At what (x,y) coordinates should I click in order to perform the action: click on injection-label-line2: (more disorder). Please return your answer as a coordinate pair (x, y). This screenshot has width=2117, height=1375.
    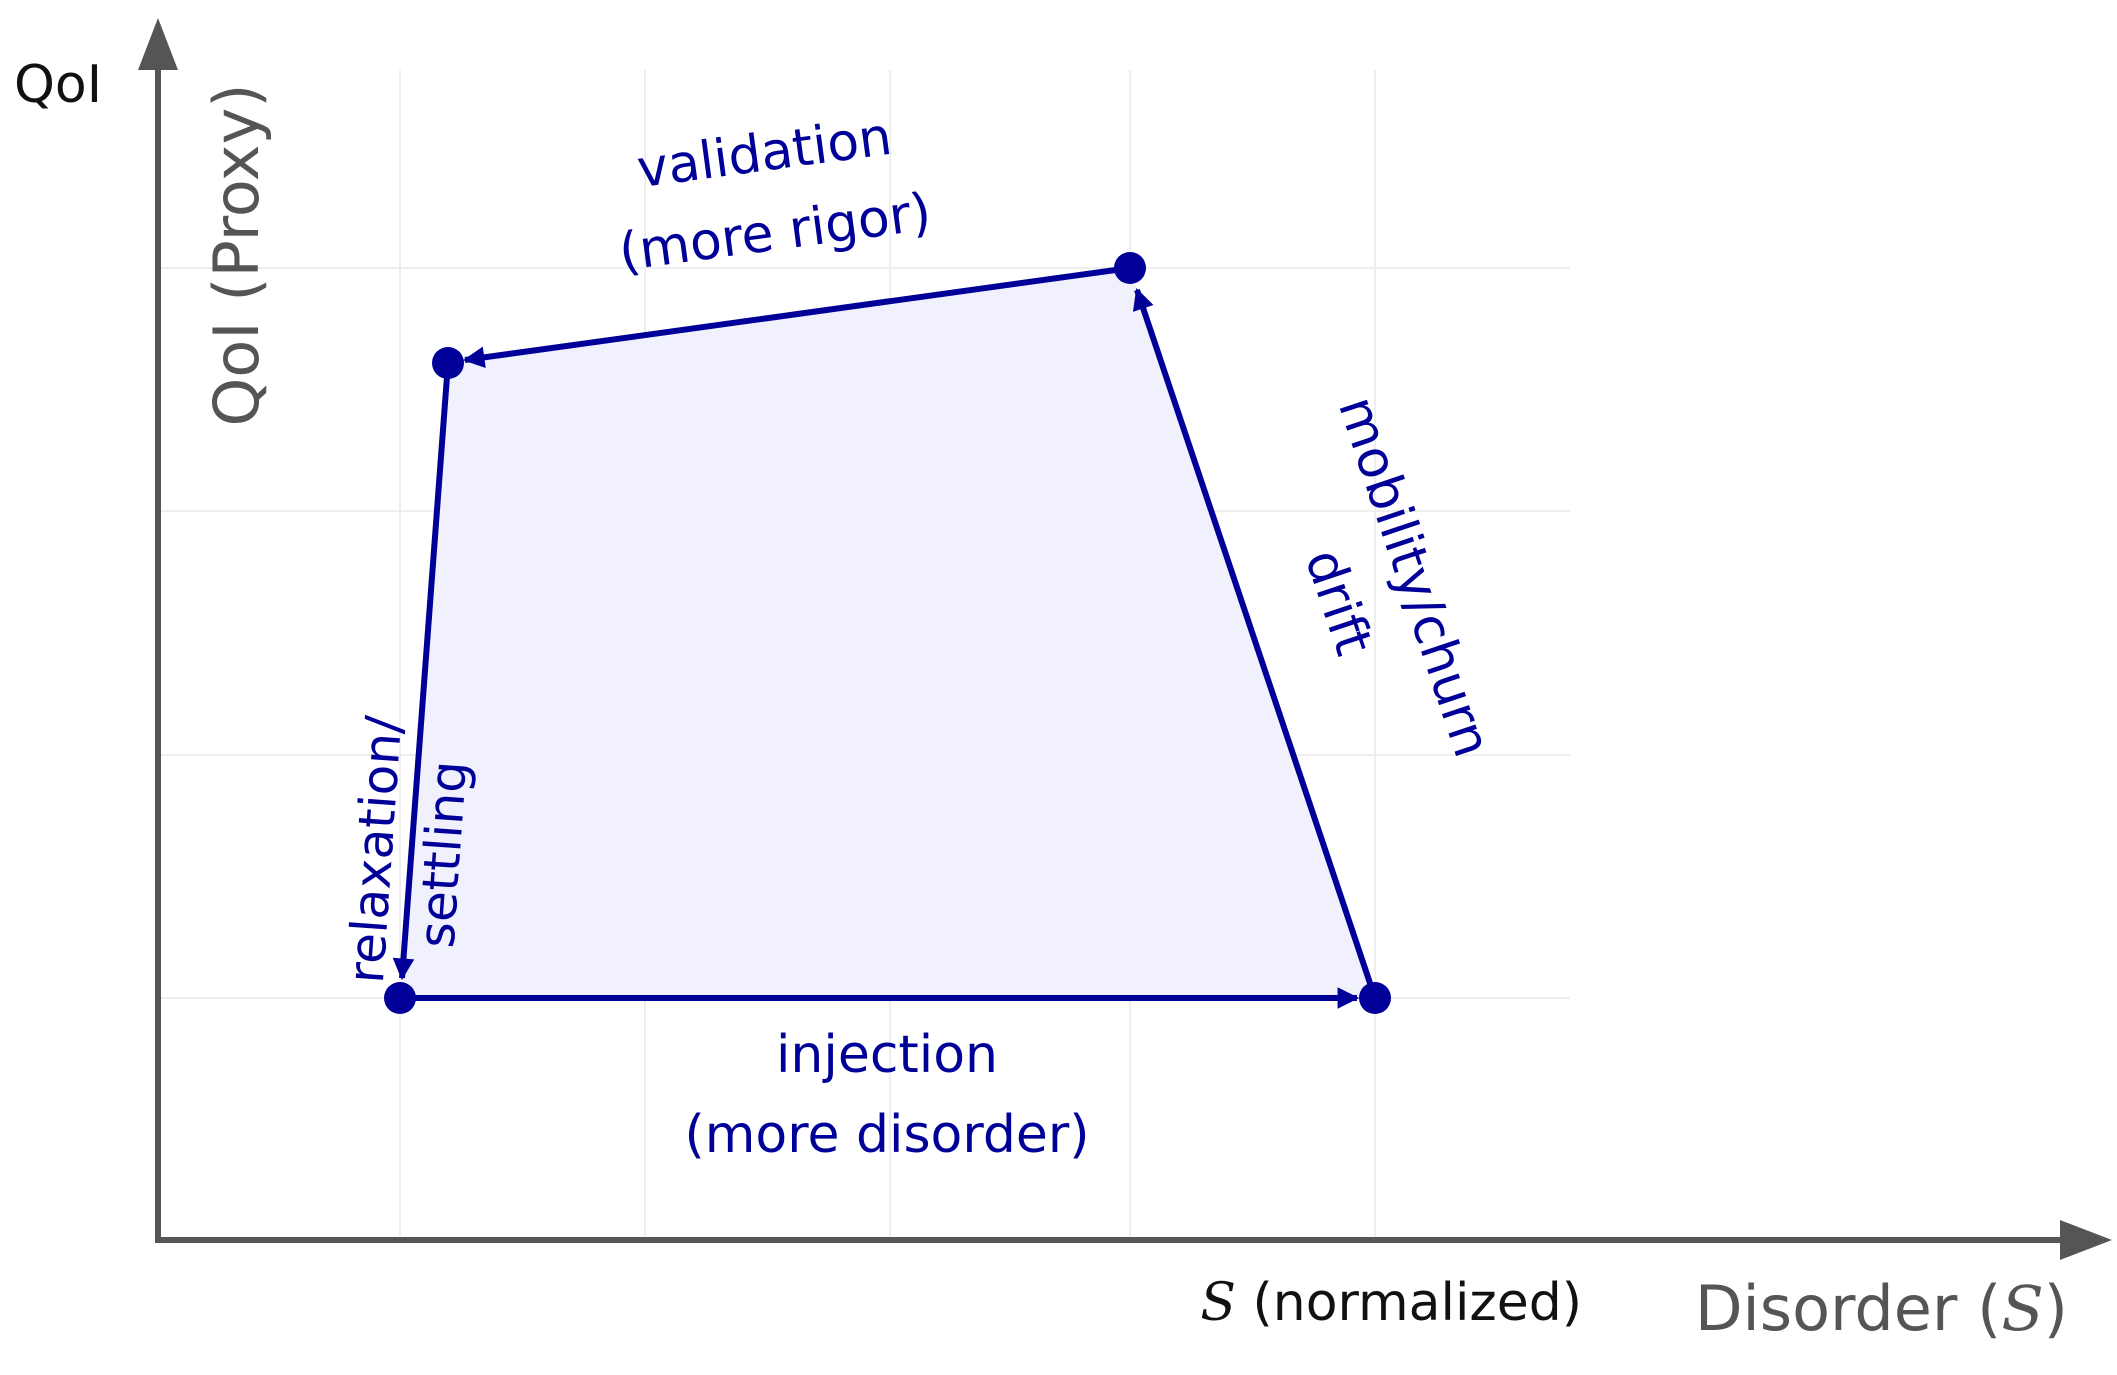
    Looking at the image, I should click on (886, 1135).